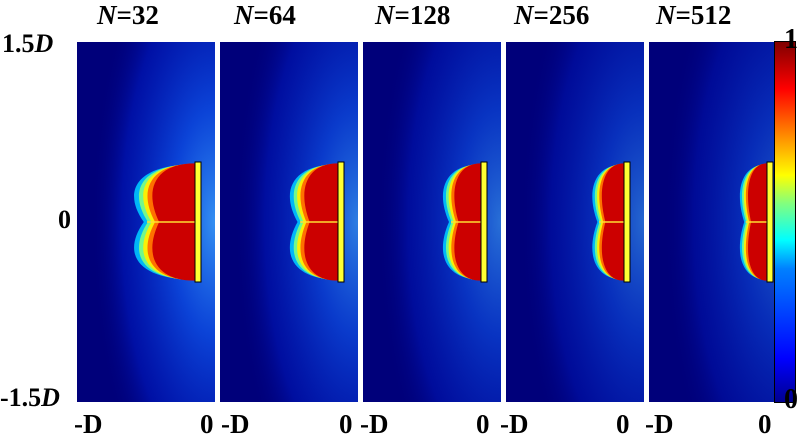  I want to click on title-val: =128, so click(422, 15).